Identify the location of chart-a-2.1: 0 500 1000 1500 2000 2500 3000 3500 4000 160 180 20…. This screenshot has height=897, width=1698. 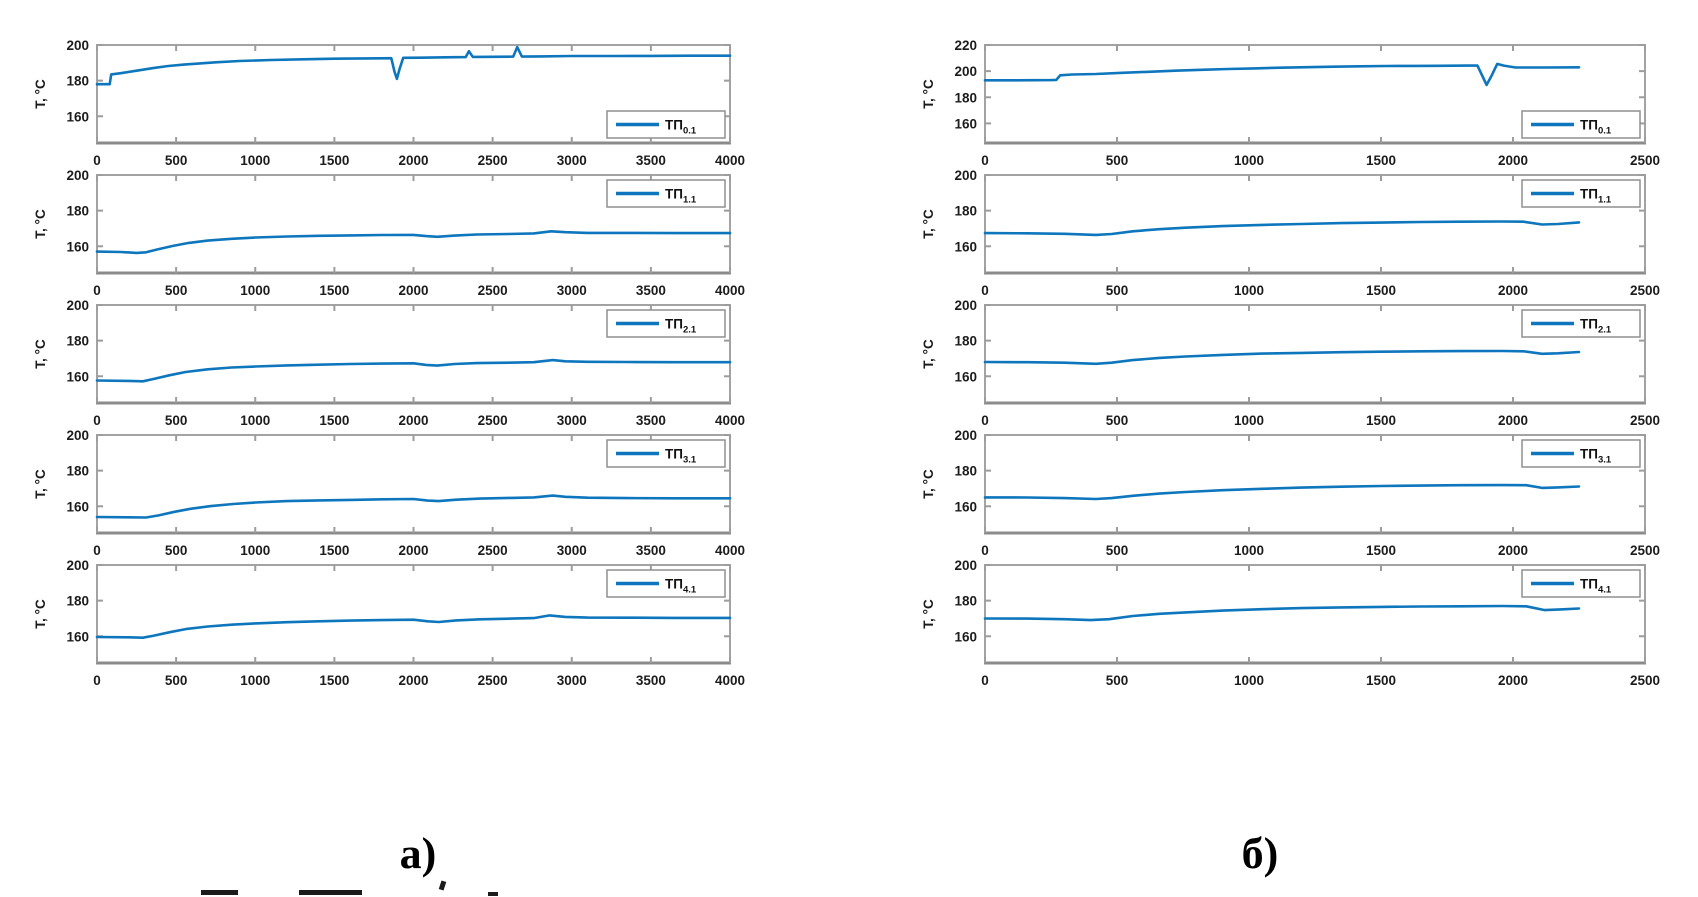
(388, 367).